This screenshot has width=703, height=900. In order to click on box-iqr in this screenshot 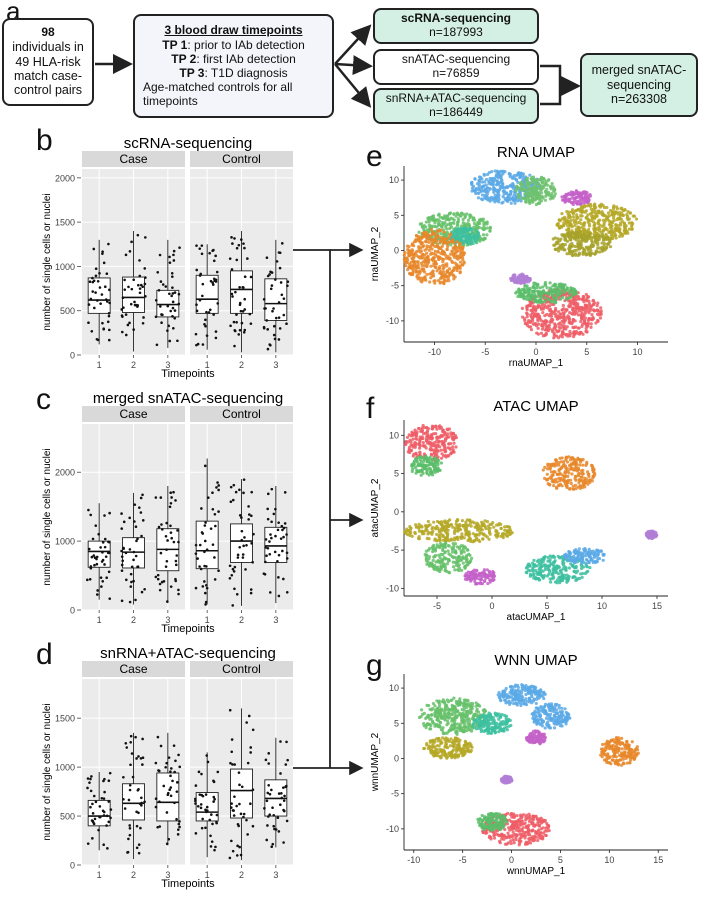, I will do `click(242, 543)`.